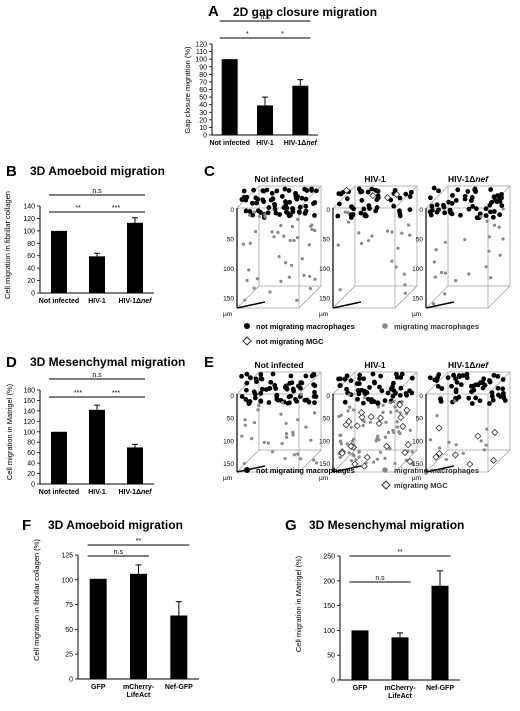 The width and height of the screenshot is (520, 711). What do you see at coordinates (31, 474) in the screenshot?
I see `y-tick-label: 20` at bounding box center [31, 474].